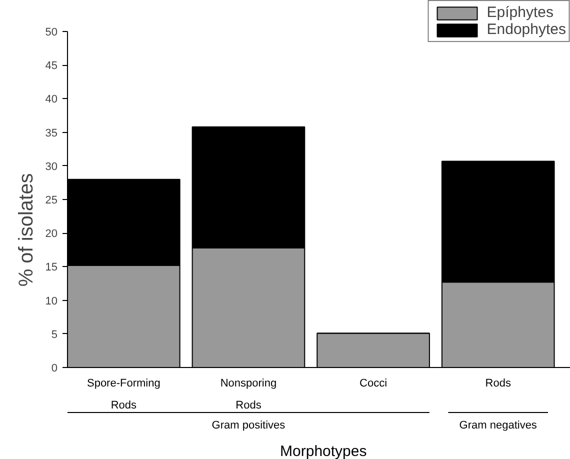 The width and height of the screenshot is (570, 459). What do you see at coordinates (54, 334) in the screenshot?
I see `y-tick-label: 5` at bounding box center [54, 334].